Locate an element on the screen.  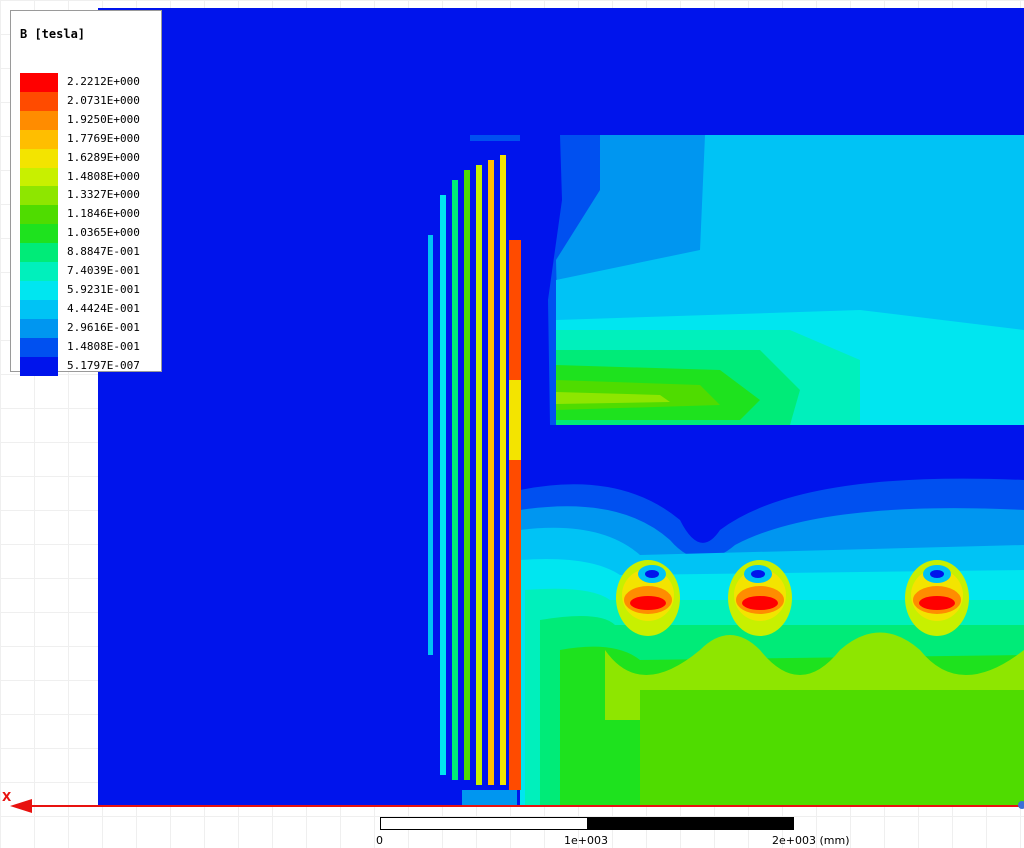
legend-entry: 2.9616E-001 is located at coordinates (86, 328).